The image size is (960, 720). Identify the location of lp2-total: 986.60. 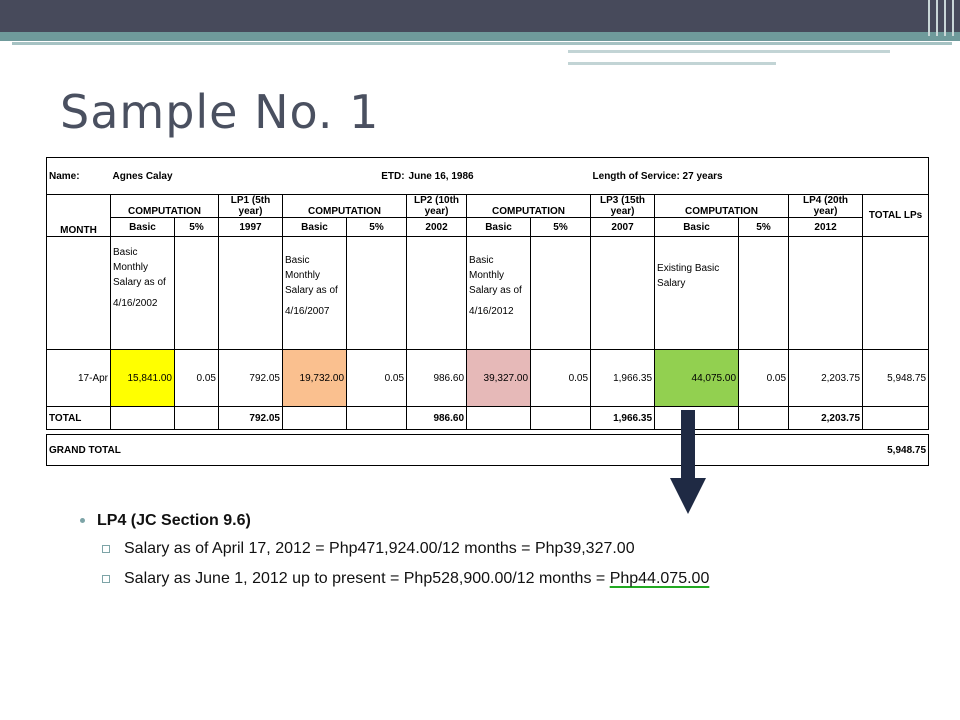
(437, 418).